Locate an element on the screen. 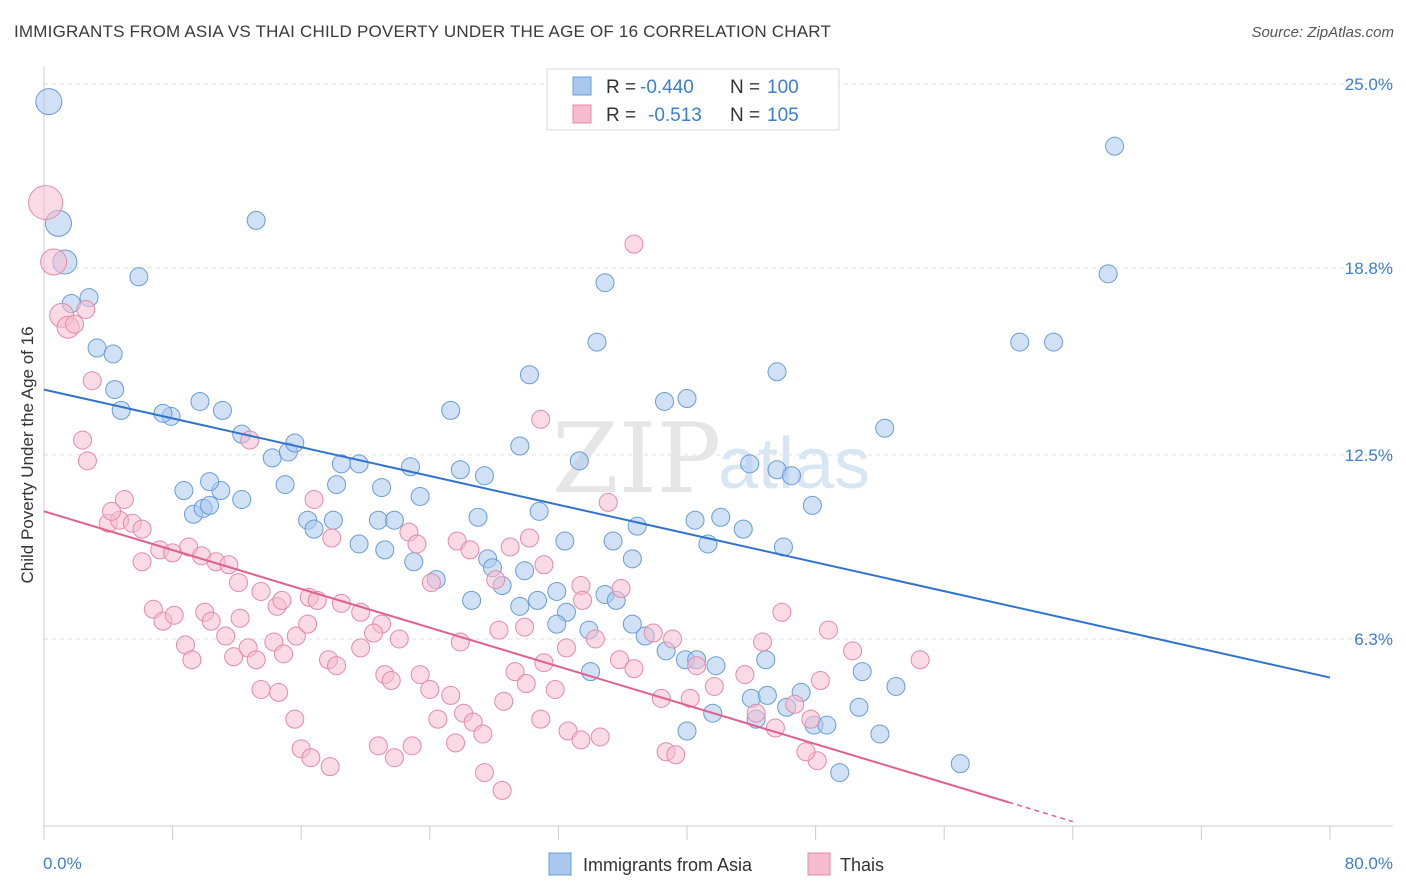  x-tick-label-max: 80.0% is located at coordinates (1369, 863).